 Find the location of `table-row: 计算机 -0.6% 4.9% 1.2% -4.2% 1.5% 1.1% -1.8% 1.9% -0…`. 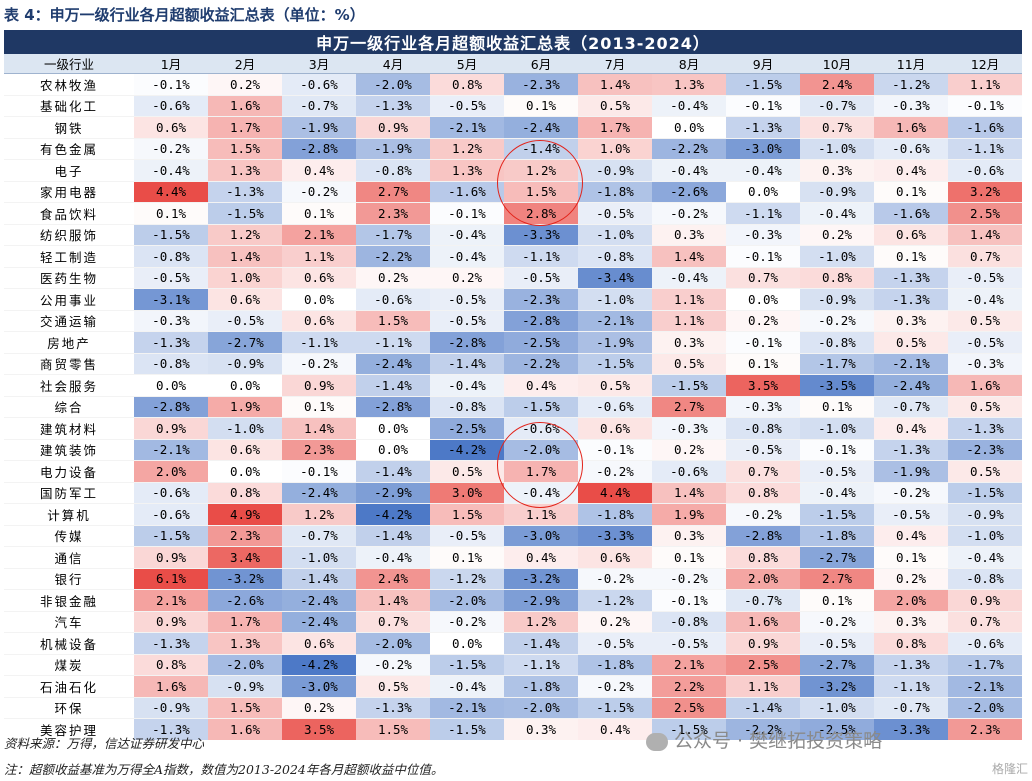

table-row: 计算机 -0.6% 4.9% 1.2% -4.2% 1.5% 1.1% -1.8% 1.9% -0… is located at coordinates (513, 514).